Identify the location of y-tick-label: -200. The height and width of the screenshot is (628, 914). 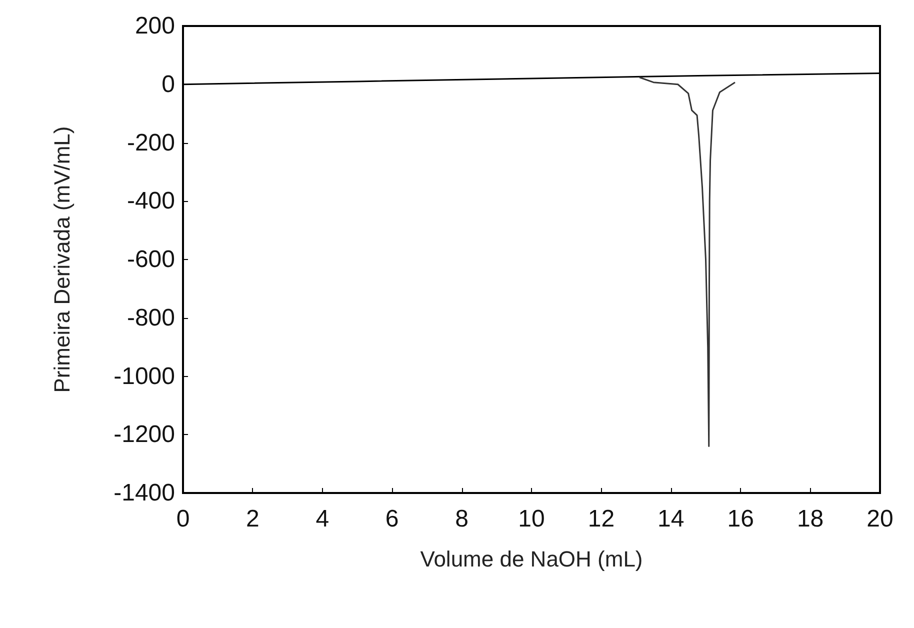
(150, 142).